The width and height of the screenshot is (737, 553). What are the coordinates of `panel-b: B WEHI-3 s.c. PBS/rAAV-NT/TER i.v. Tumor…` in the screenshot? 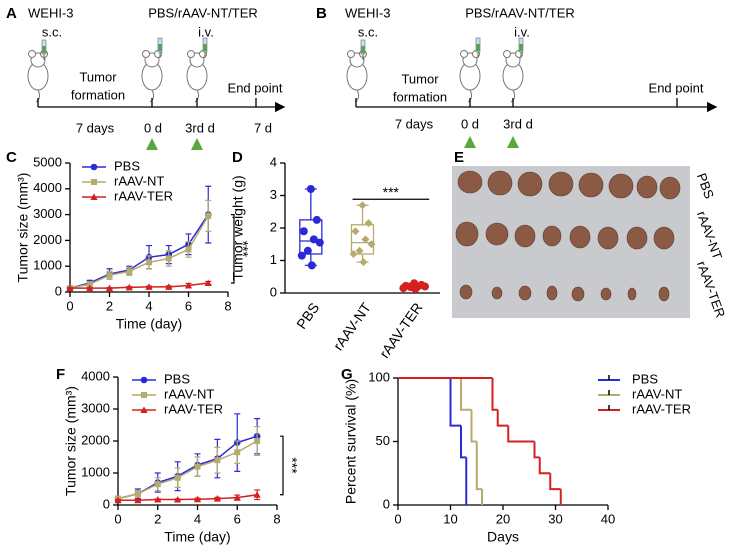 It's located at (517, 76).